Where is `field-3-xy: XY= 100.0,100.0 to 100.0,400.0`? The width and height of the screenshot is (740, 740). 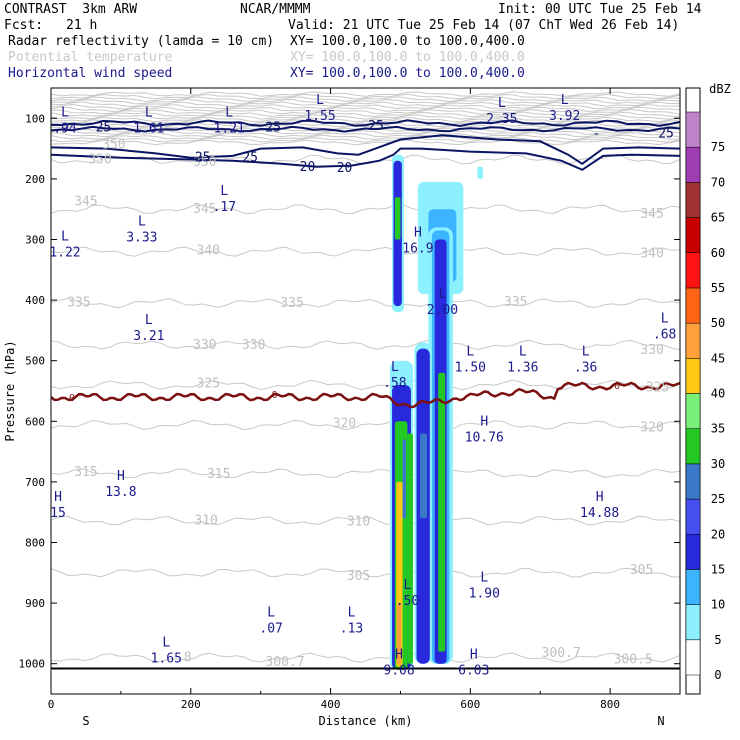 field-3-xy: XY= 100.0,100.0 to 100.0,400.0 is located at coordinates (407, 73).